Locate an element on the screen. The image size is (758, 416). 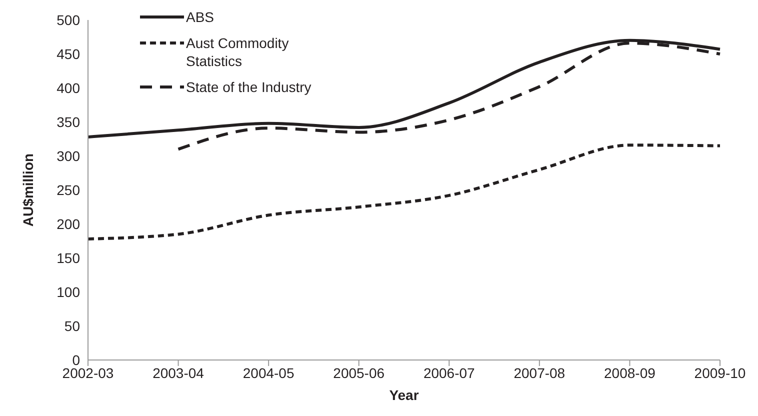
legend-label: State of the Industry is located at coordinates (249, 87).